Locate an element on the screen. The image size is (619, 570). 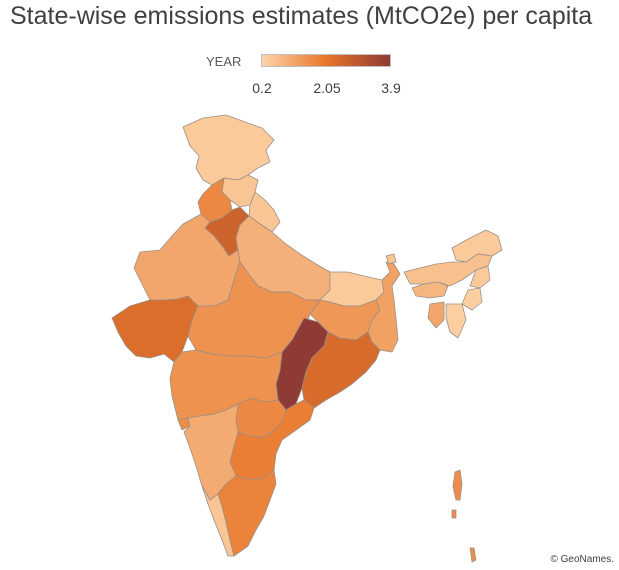
region-nagaland is located at coordinates (480, 277).